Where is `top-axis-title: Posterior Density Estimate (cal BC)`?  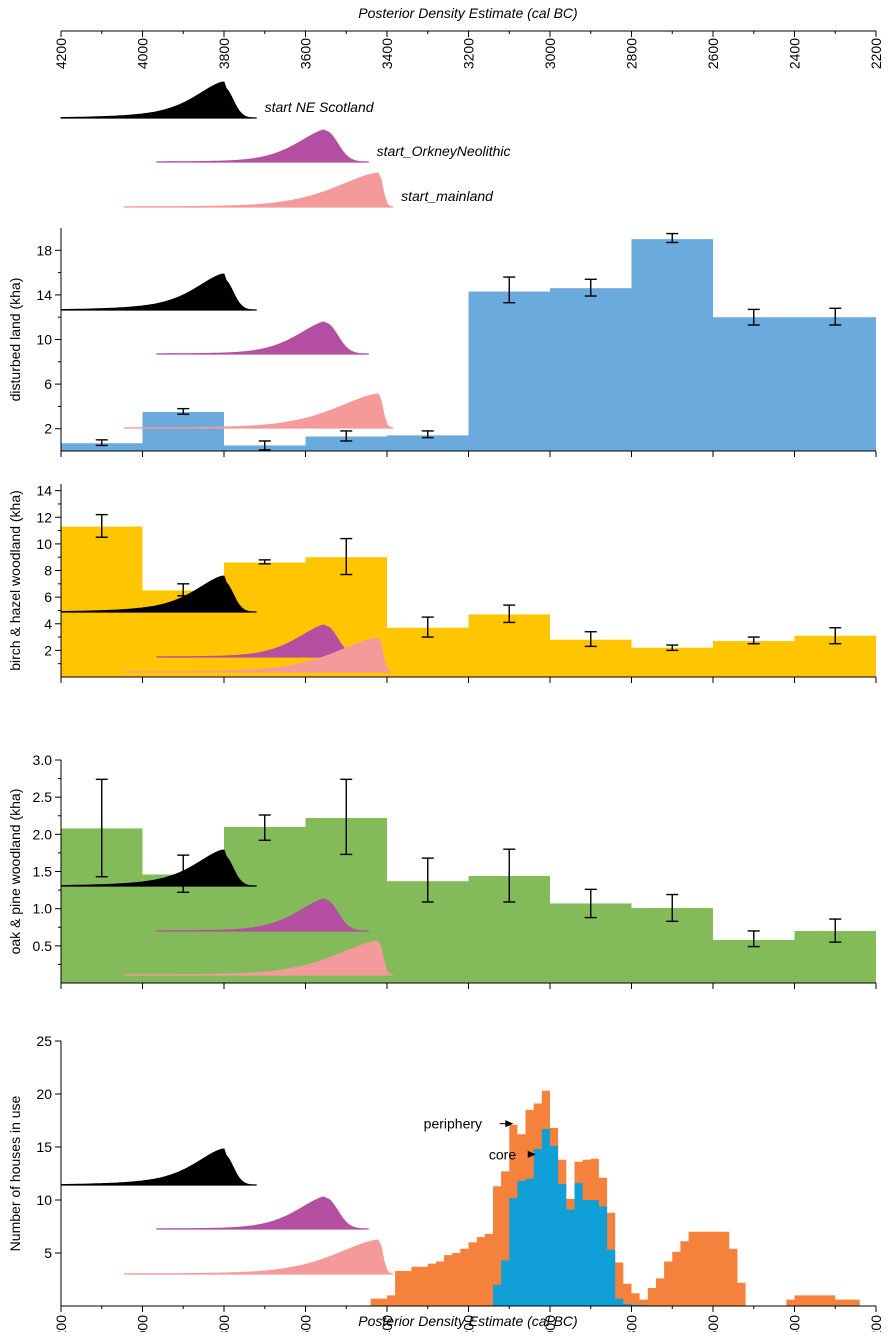
top-axis-title: Posterior Density Estimate (cal BC) is located at coordinates (467, 13).